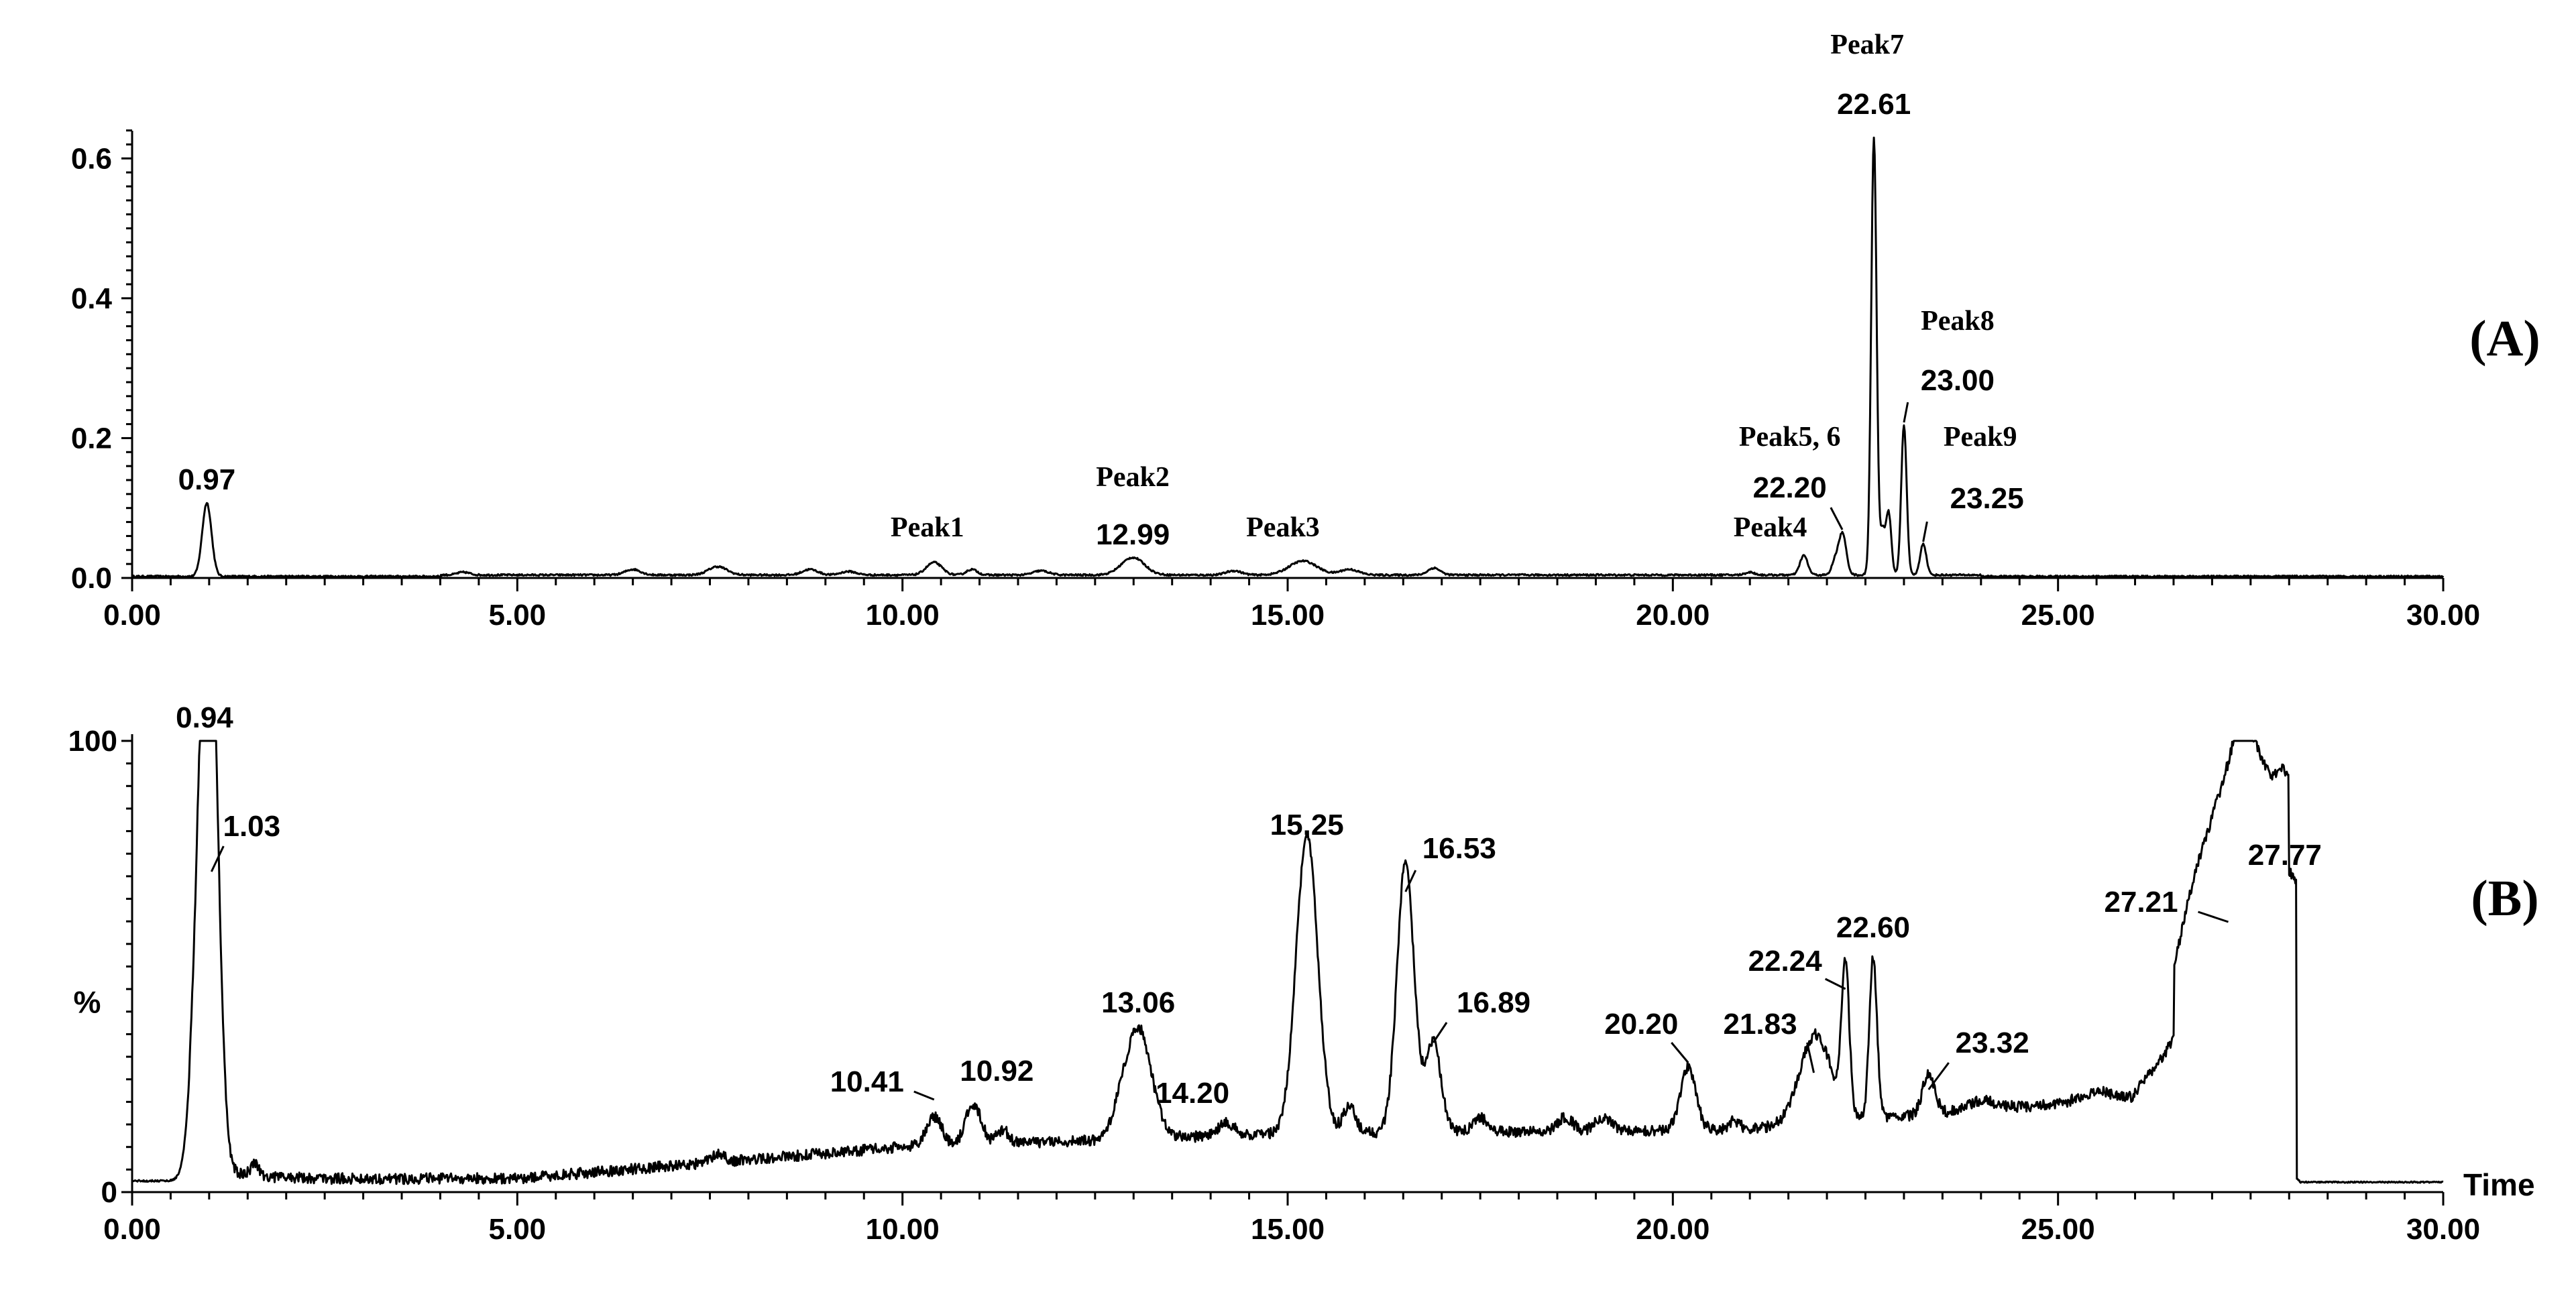 The width and height of the screenshot is (2576, 1290). What do you see at coordinates (2499, 1184) in the screenshot?
I see `x-axis-label: Time` at bounding box center [2499, 1184].